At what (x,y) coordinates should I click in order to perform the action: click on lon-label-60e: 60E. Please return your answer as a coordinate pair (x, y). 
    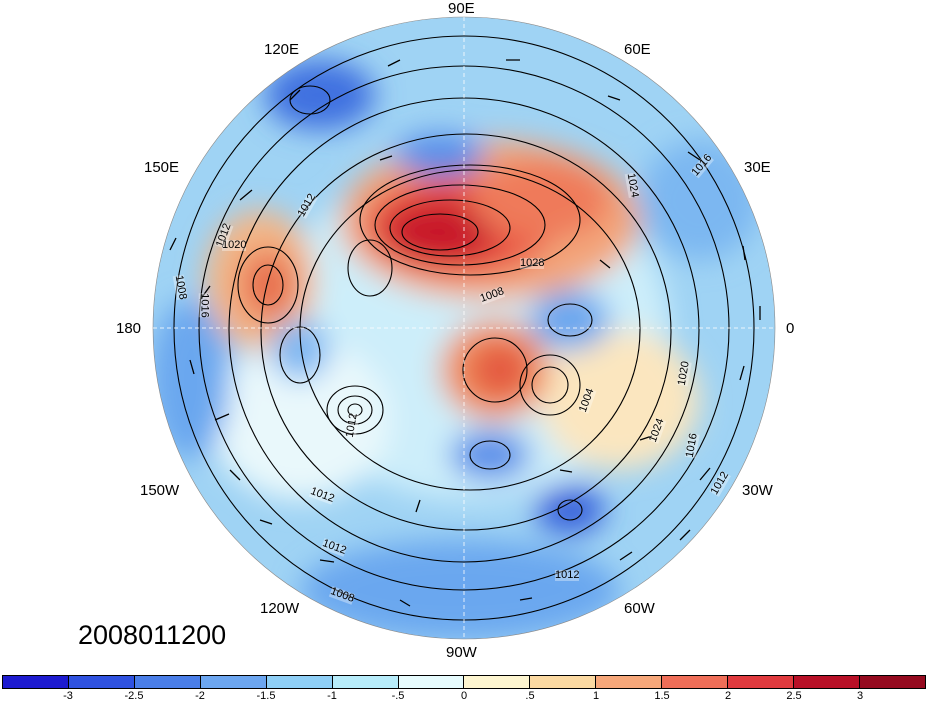
    Looking at the image, I should click on (637, 49).